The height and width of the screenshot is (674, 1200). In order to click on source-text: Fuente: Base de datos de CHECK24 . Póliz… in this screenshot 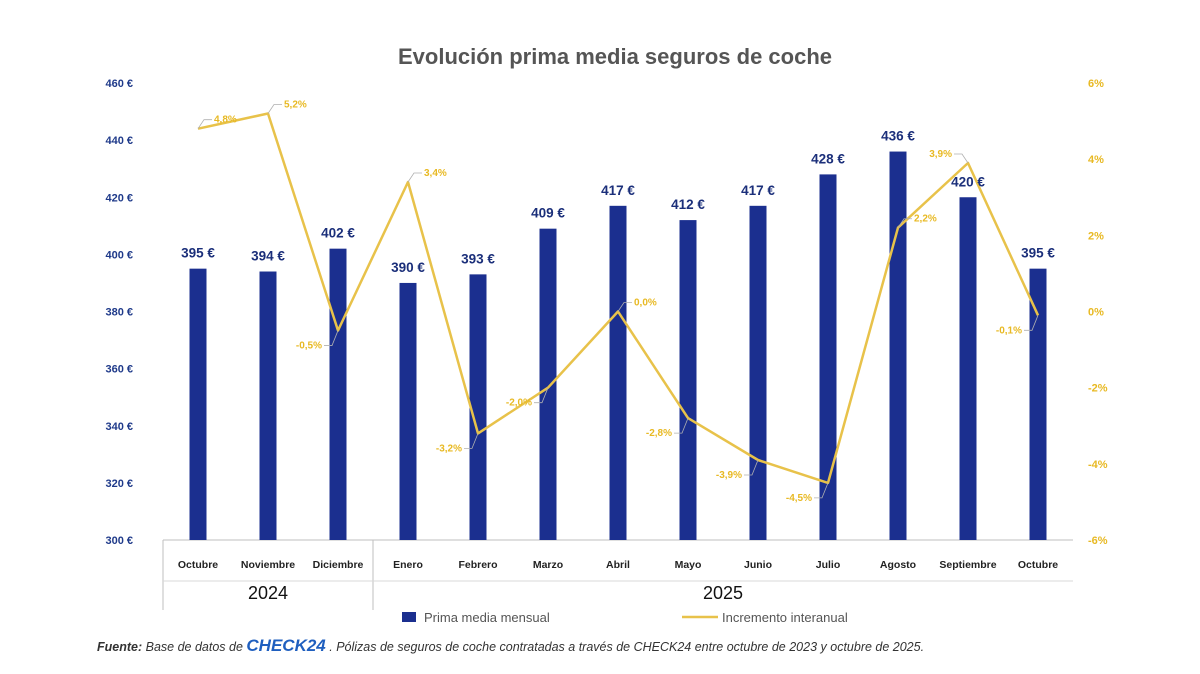, I will do `click(510, 645)`.